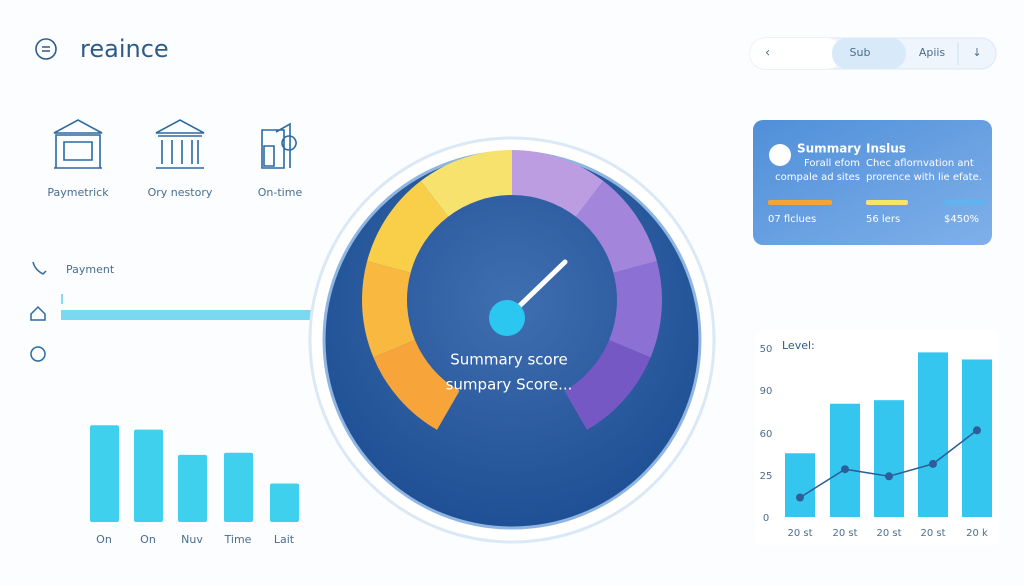  What do you see at coordinates (175, 144) in the screenshot?
I see `icons` at bounding box center [175, 144].